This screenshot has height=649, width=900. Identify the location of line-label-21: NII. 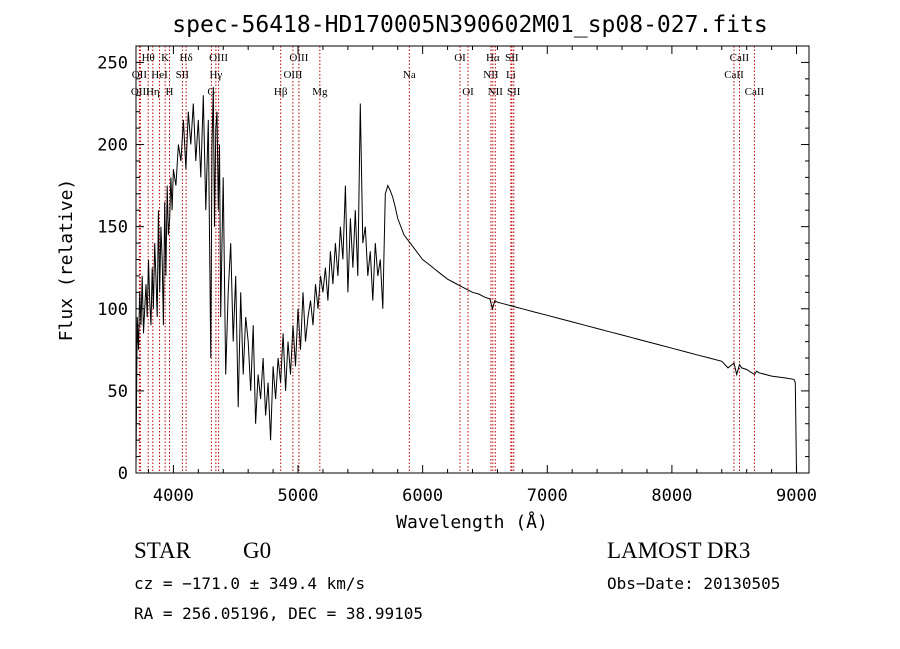
(496, 92).